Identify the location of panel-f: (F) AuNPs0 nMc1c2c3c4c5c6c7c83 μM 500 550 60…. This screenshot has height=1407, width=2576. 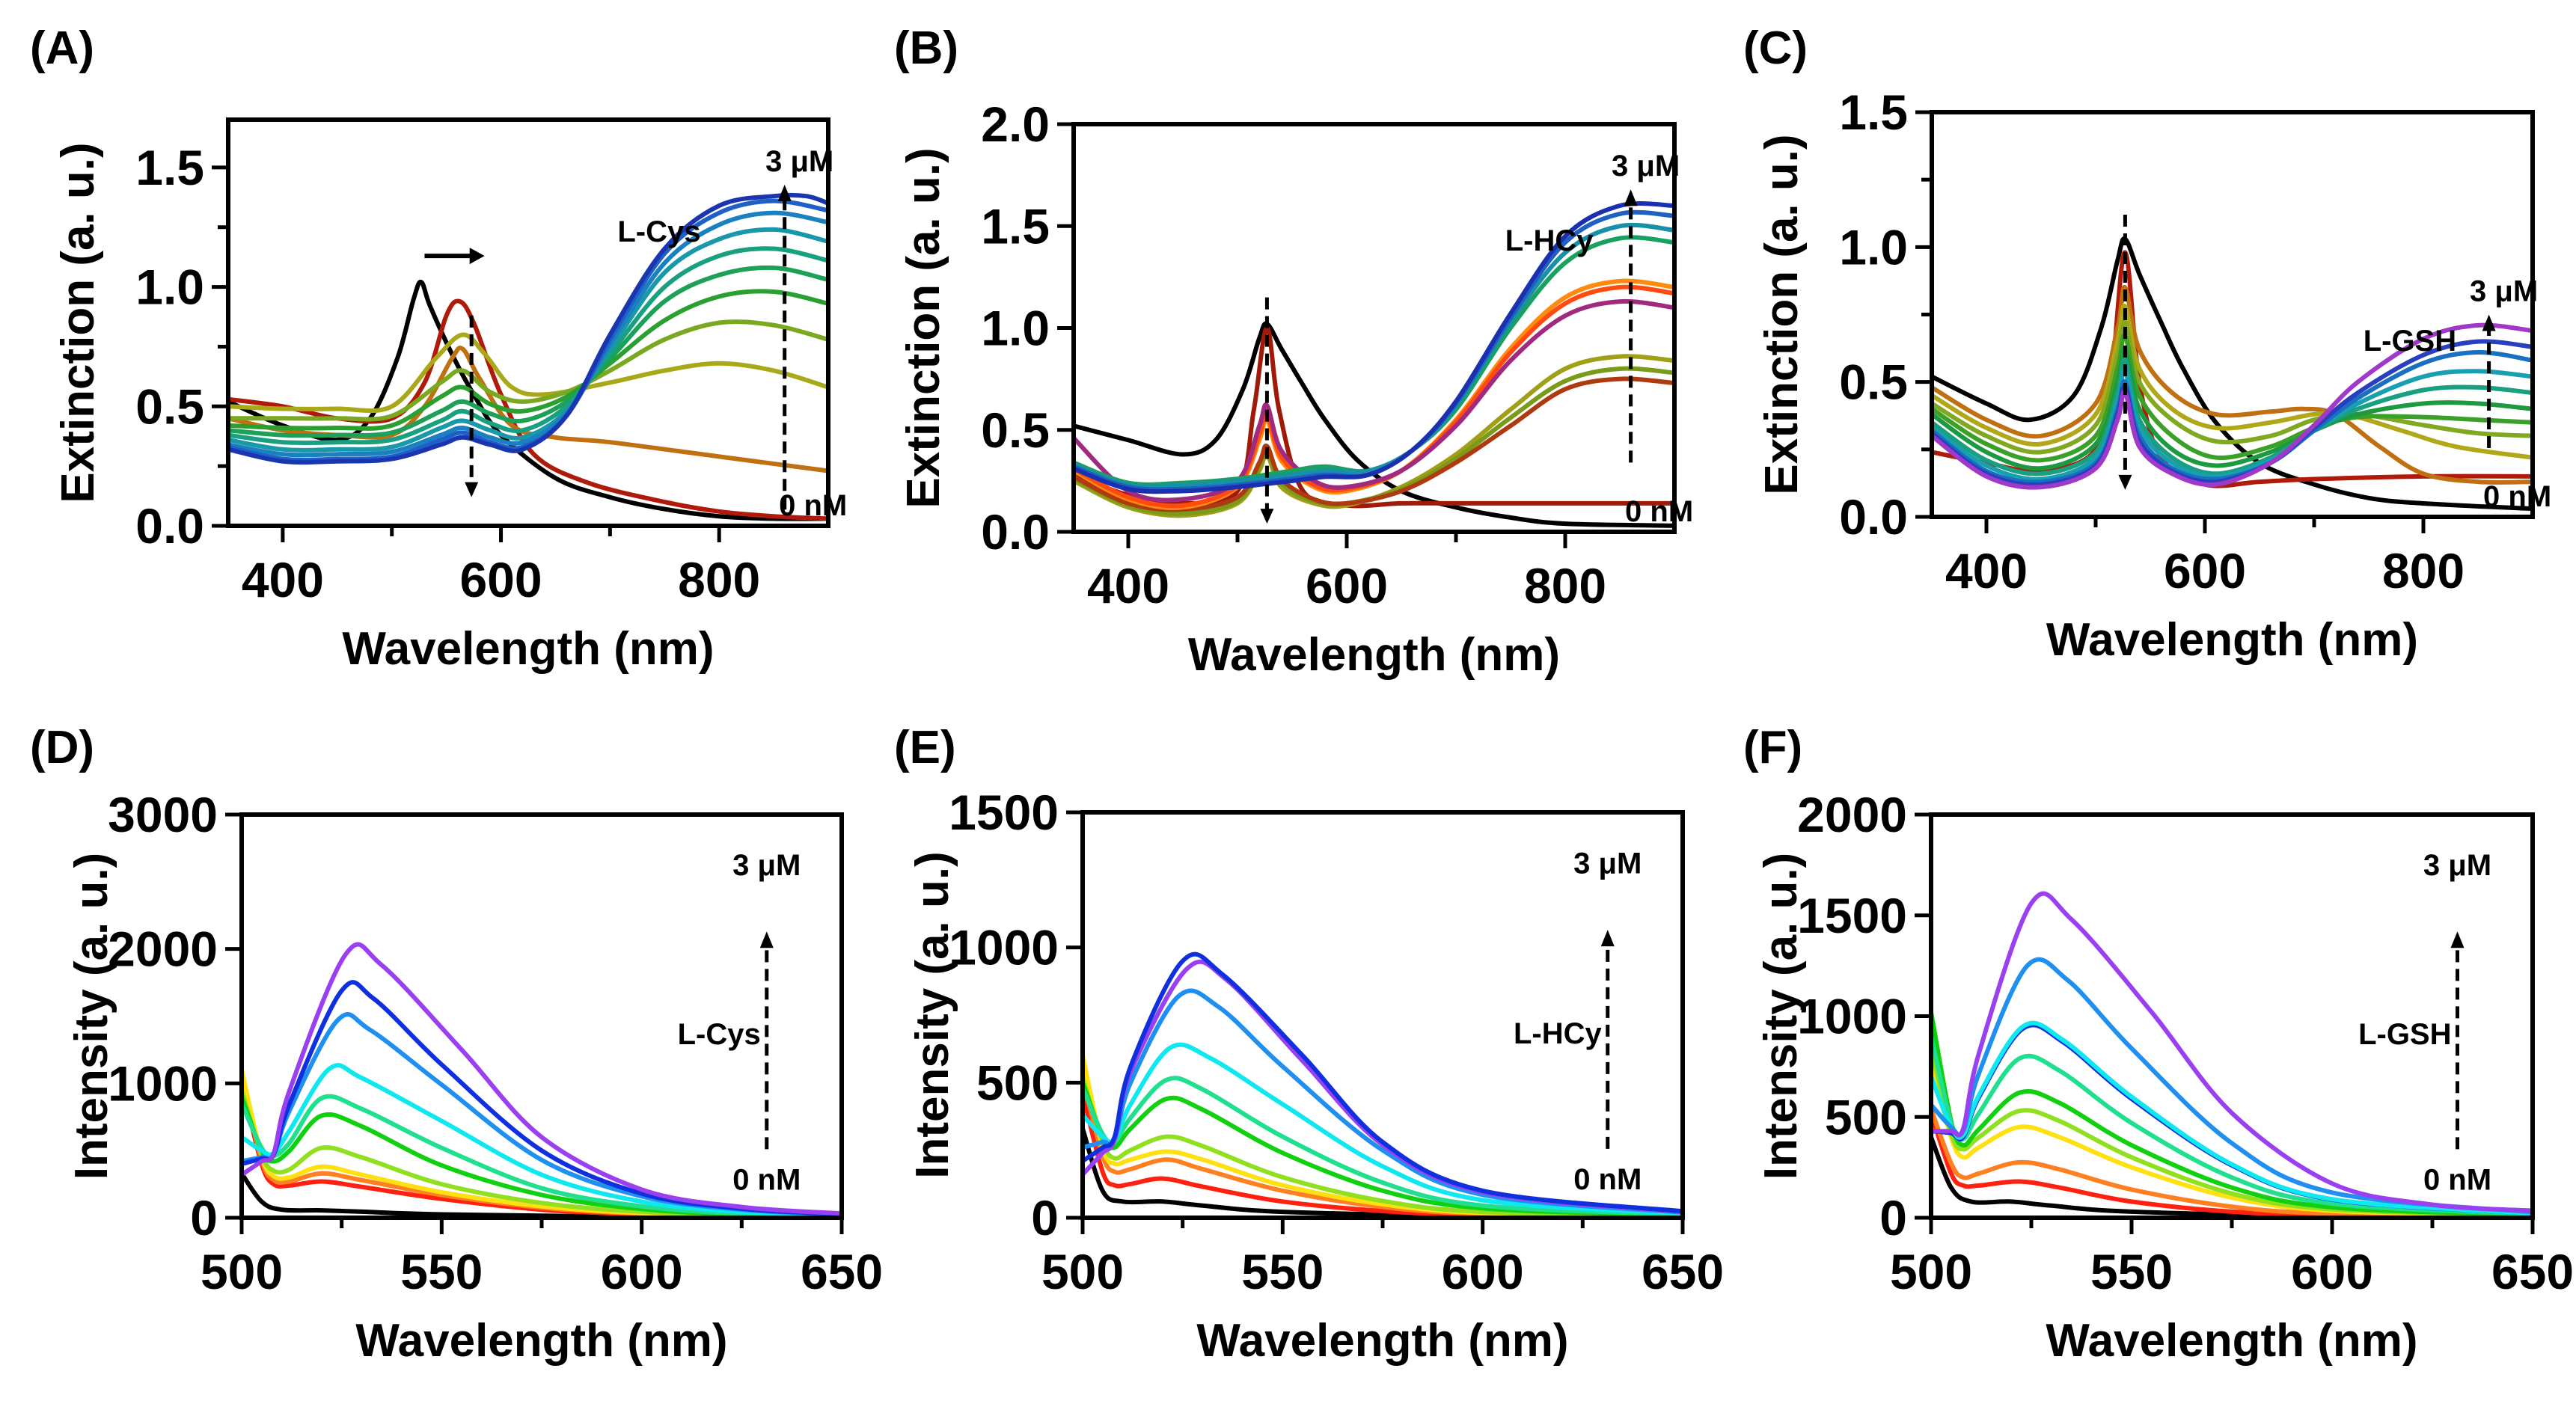
(2158, 1045).